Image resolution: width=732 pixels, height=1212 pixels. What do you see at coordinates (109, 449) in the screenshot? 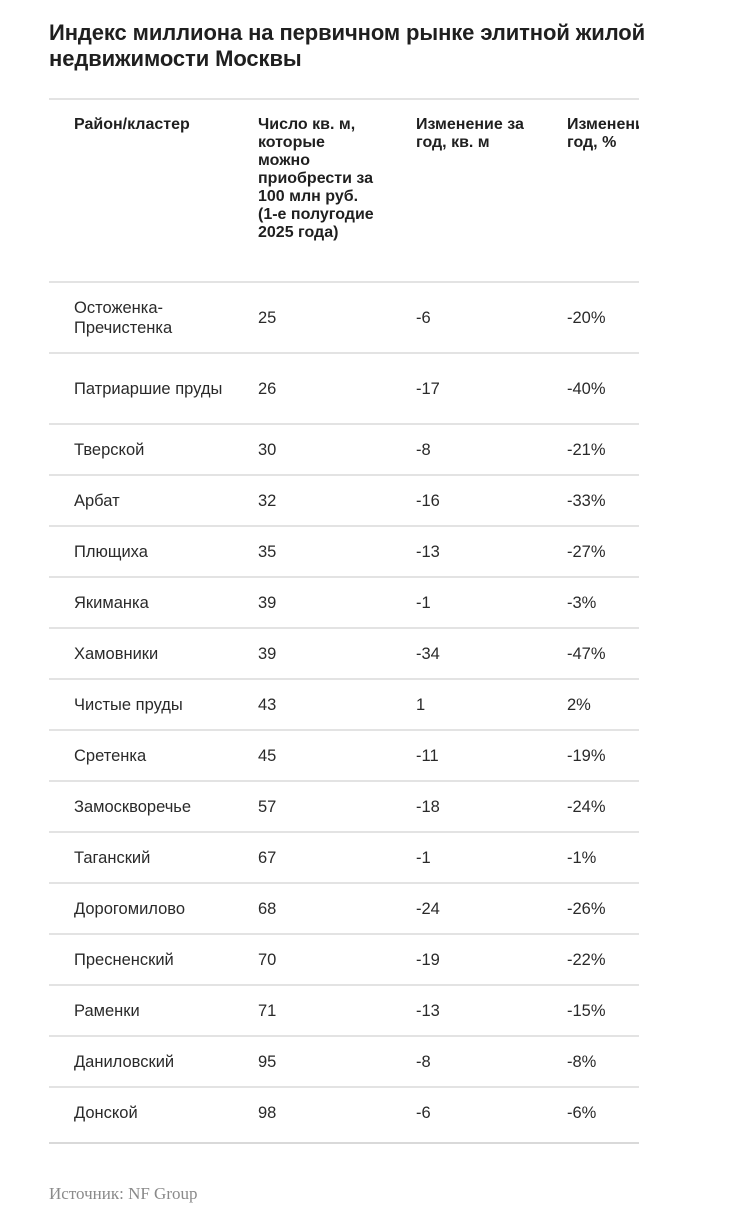
I see `cell-district: Тверской` at bounding box center [109, 449].